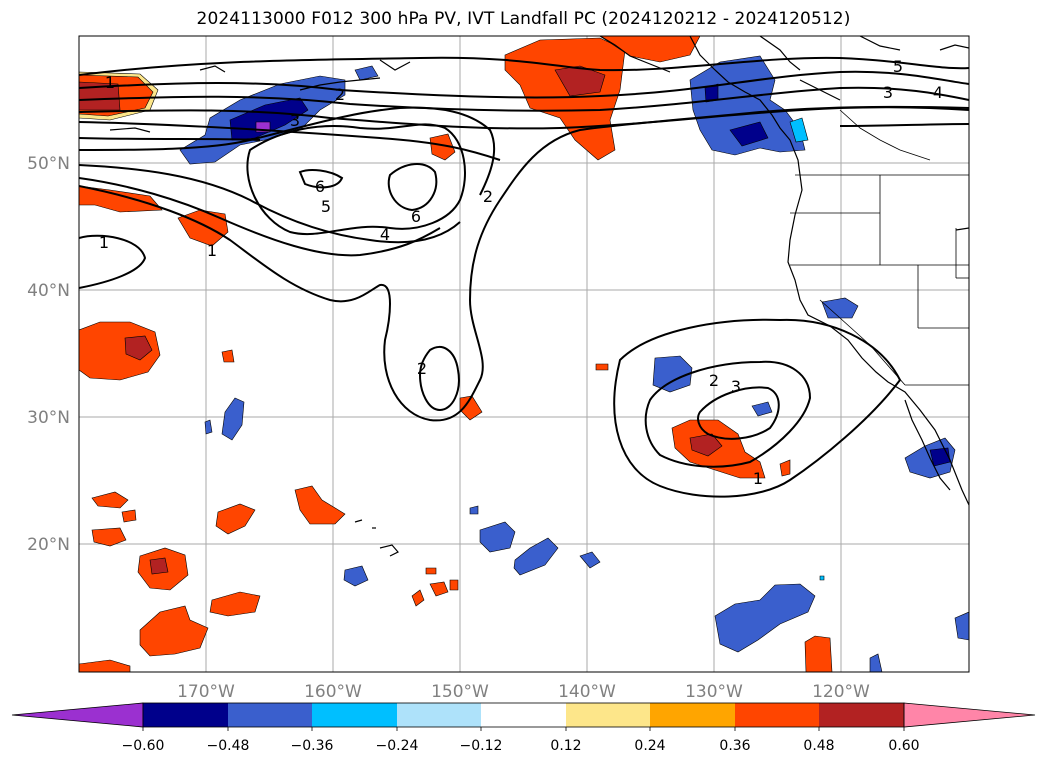  What do you see at coordinates (206, 692) in the screenshot?
I see `lon-label: 170°W` at bounding box center [206, 692].